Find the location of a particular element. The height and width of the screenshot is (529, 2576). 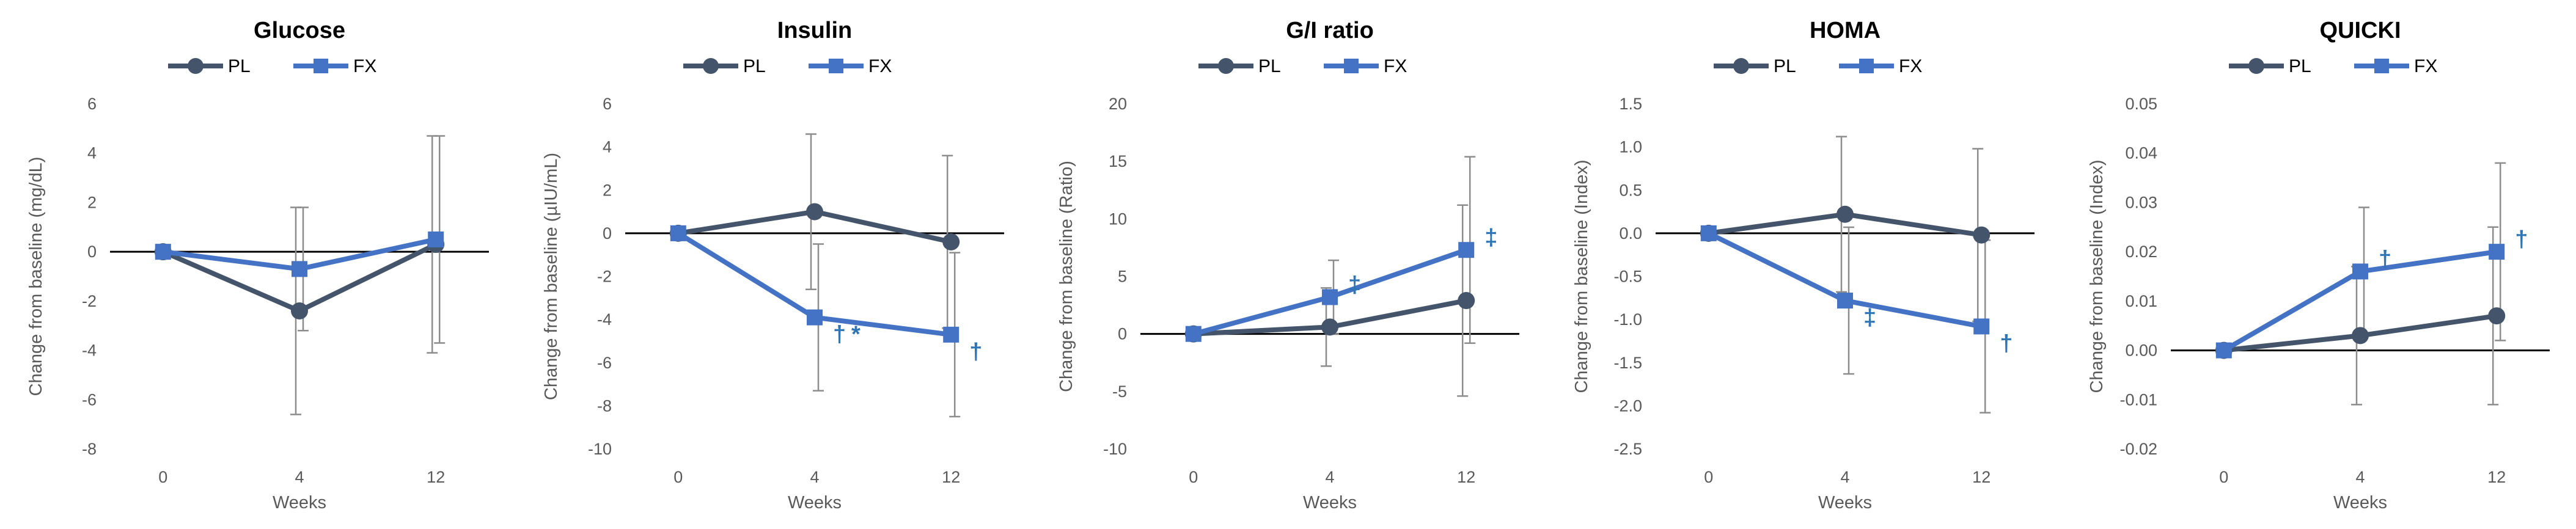

series-line-fx is located at coordinates (1845, 280).